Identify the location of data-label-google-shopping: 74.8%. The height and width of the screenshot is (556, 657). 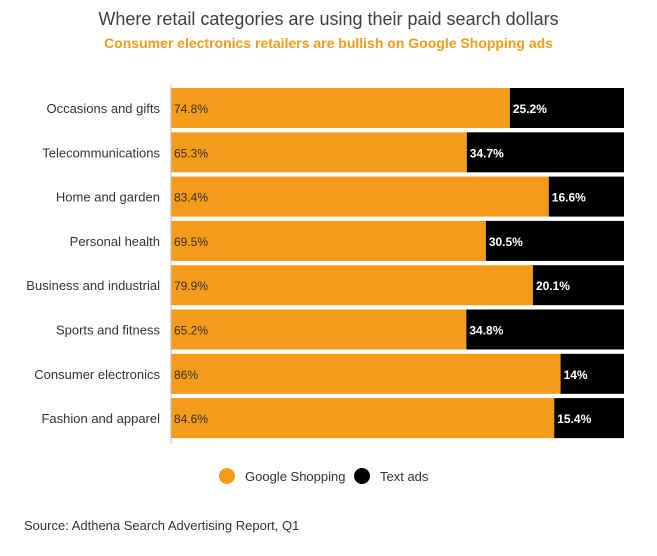
(191, 109).